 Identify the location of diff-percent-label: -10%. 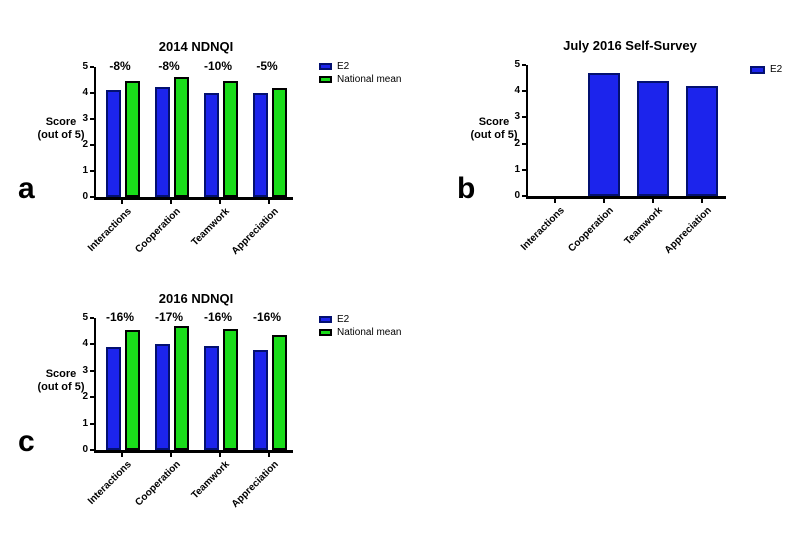
(217, 66).